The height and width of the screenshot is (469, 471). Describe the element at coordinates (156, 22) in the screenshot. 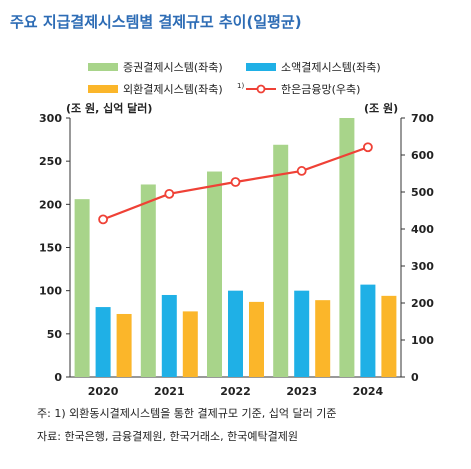

I see `chart-title: 주요 지급결제시스템별 결제규모 추이(일평균)` at that location.